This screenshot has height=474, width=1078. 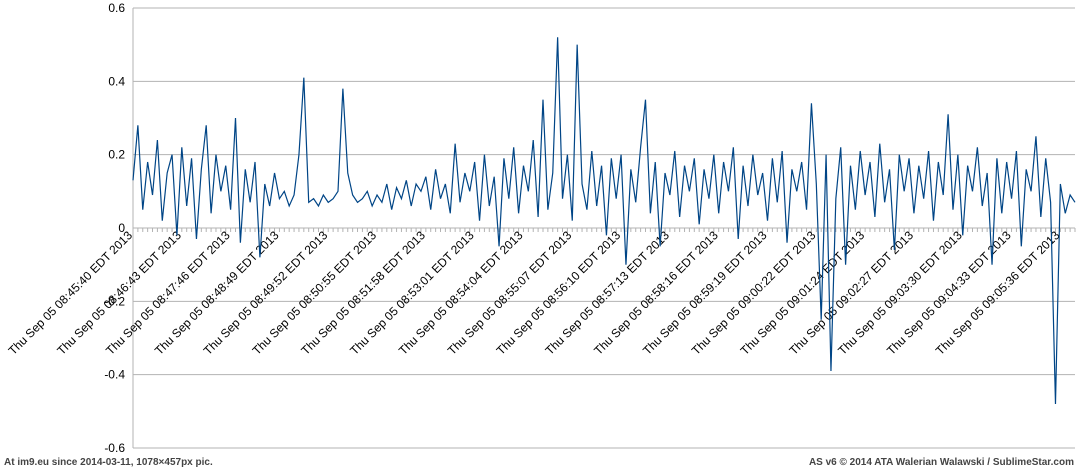 What do you see at coordinates (116, 155) in the screenshot?
I see `y-tick-label: 0.2` at bounding box center [116, 155].